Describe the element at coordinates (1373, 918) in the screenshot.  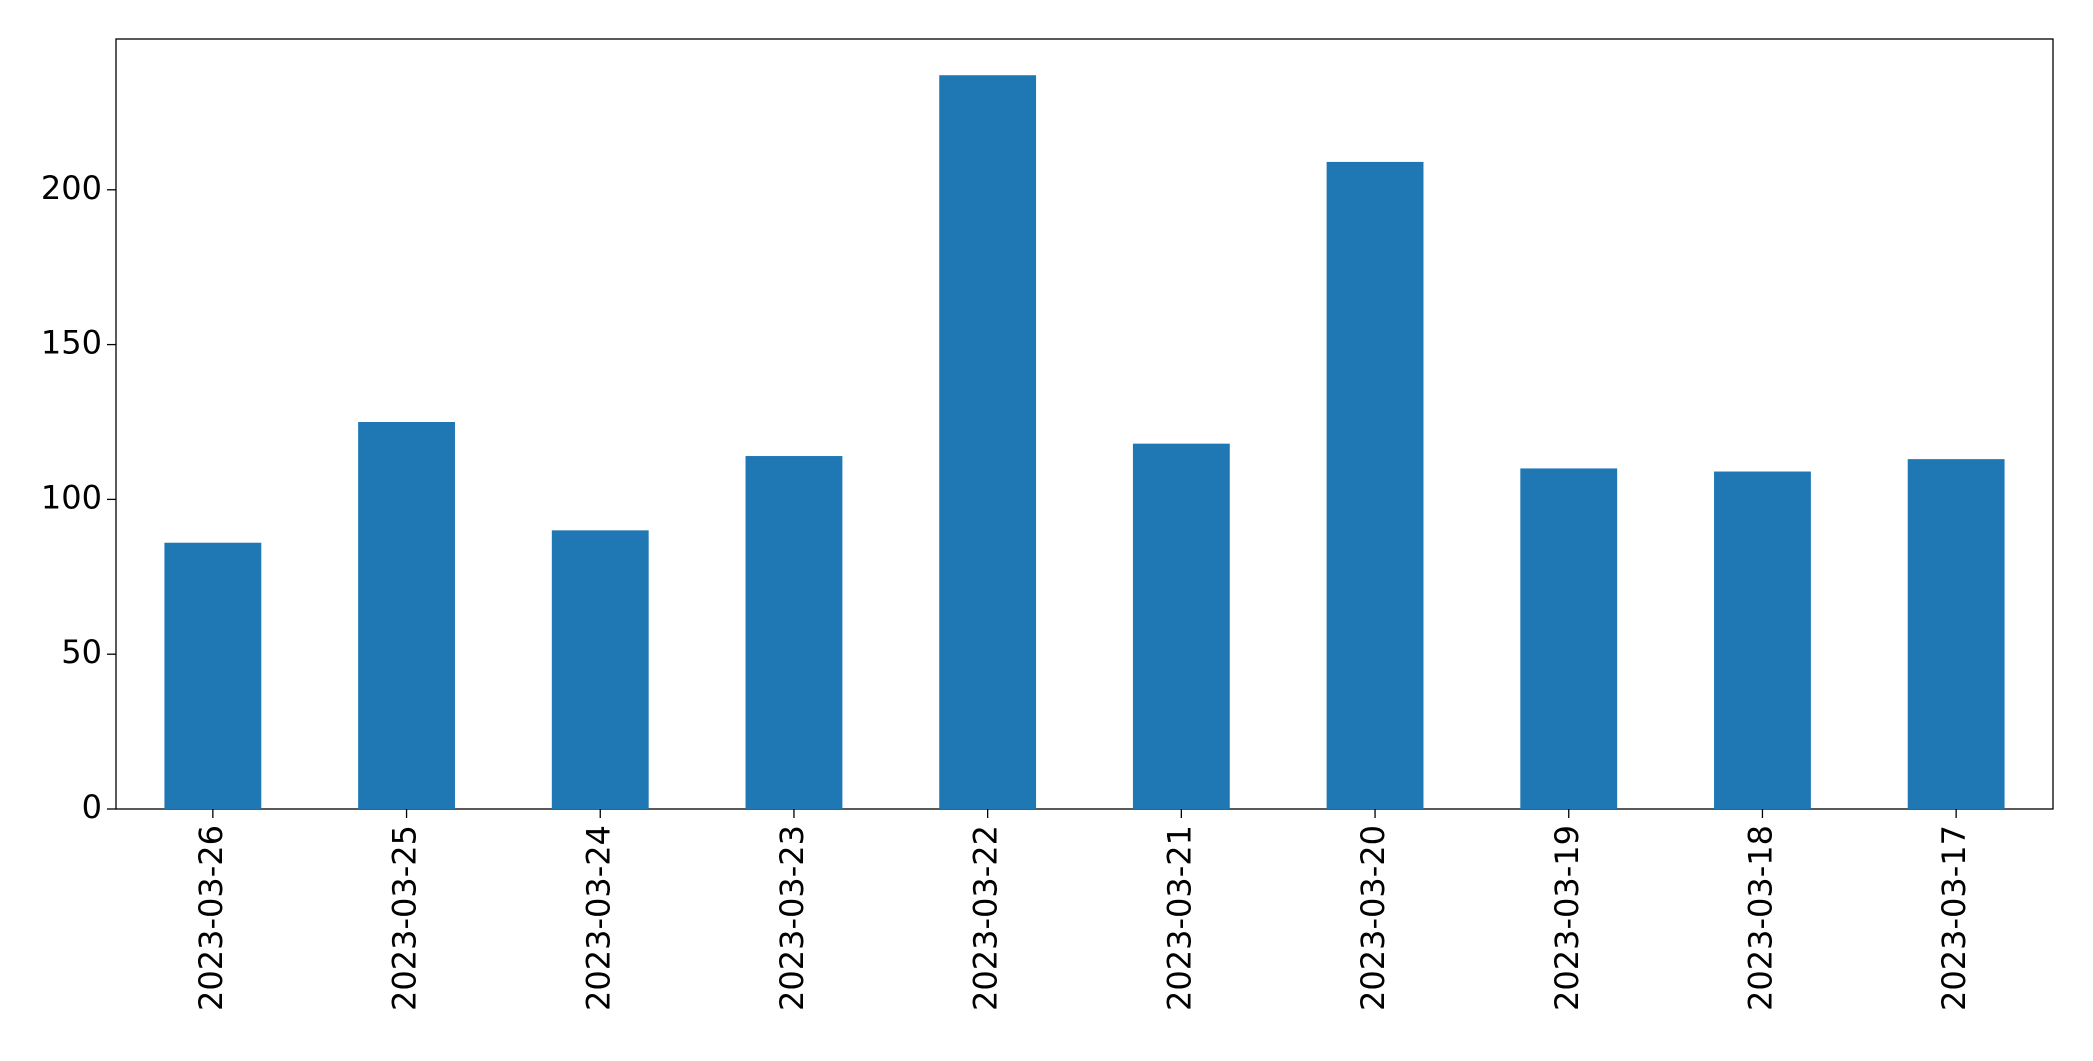
I see `x-tick-label: 2023-03-20` at that location.